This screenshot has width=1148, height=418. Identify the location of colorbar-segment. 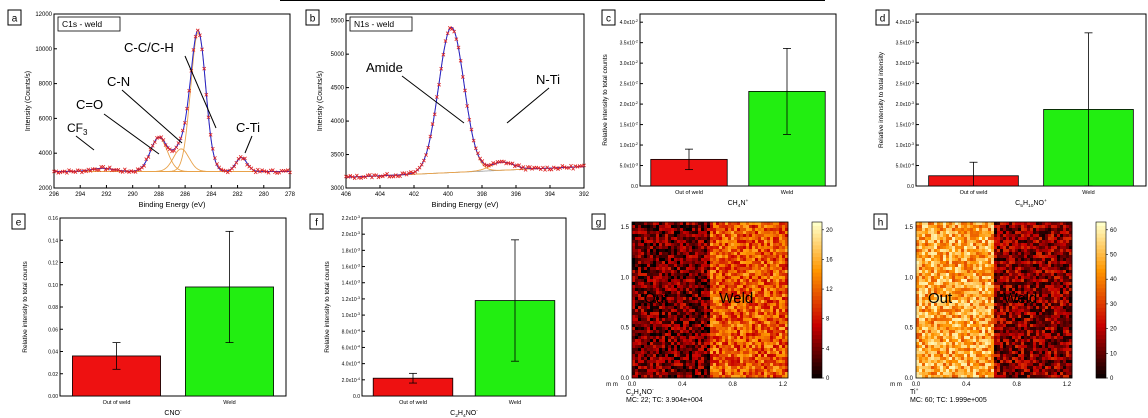
(817, 360).